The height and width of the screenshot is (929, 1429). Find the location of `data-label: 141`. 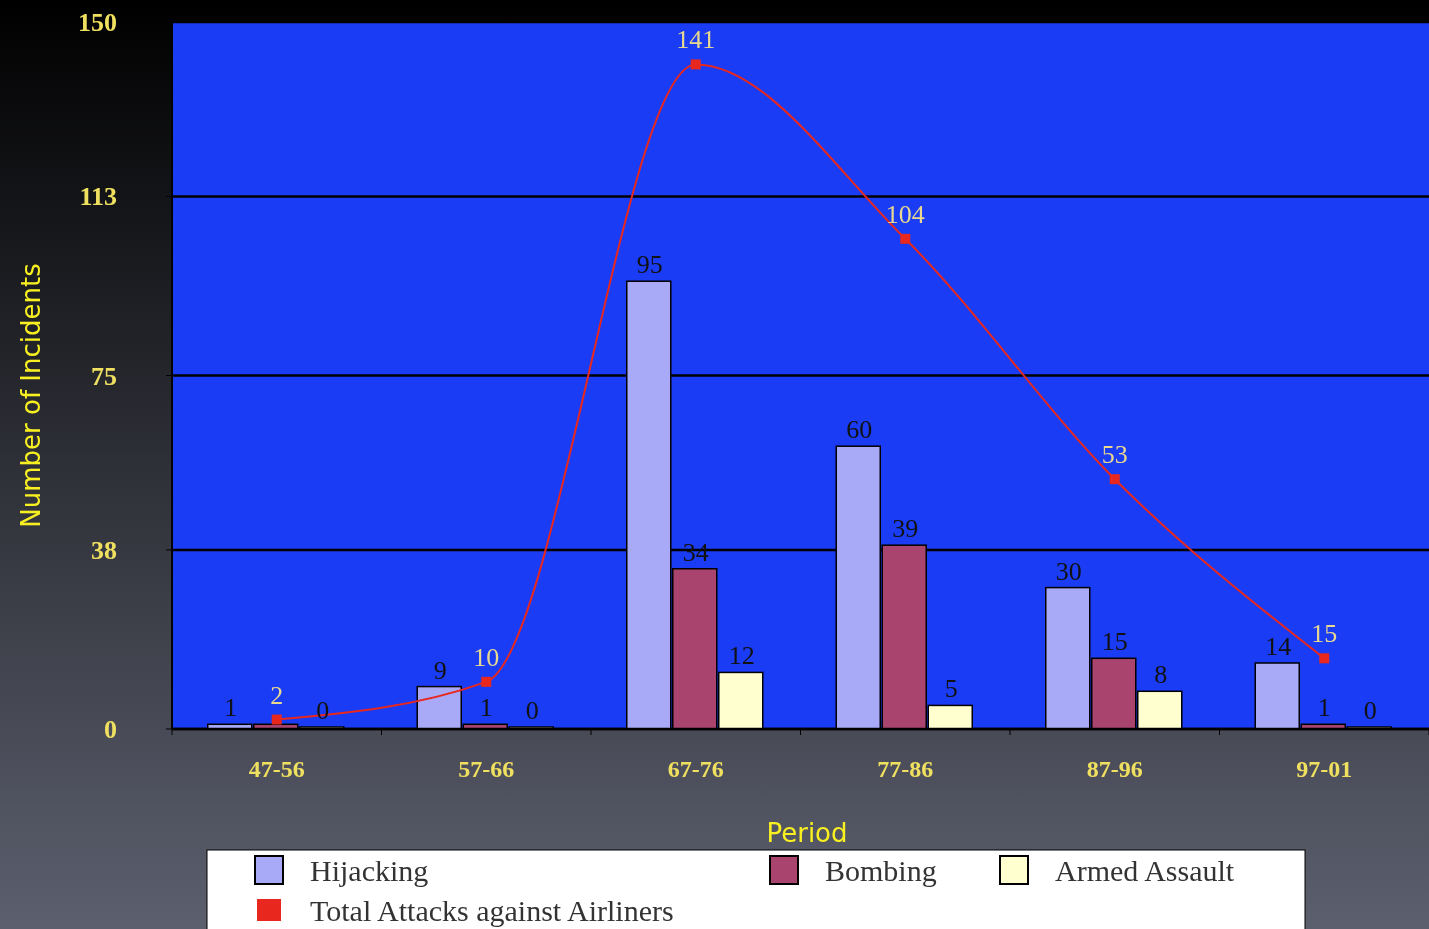

data-label: 141 is located at coordinates (696, 40).